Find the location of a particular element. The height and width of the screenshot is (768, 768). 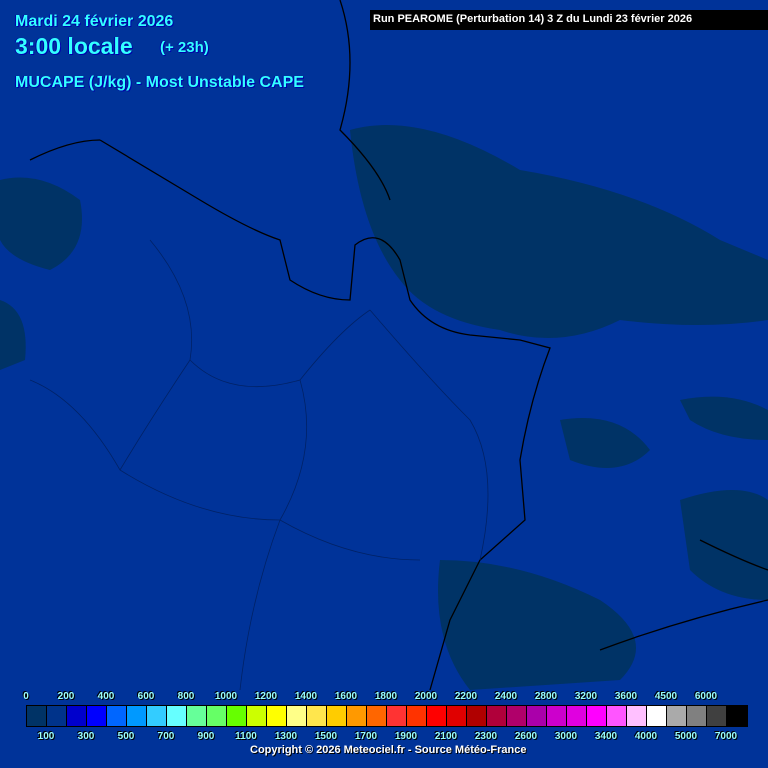

legend-label: 3600 is located at coordinates (626, 696).